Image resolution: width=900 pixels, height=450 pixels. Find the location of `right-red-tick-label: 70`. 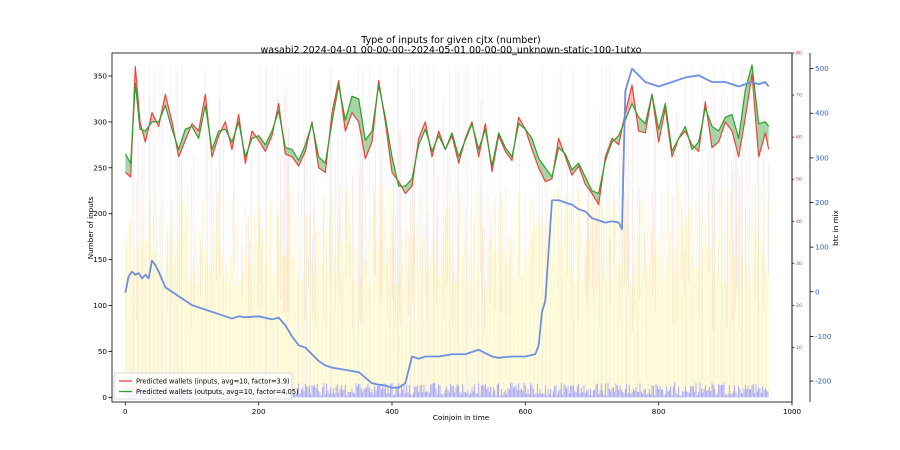

right-red-tick-label: 70 is located at coordinates (799, 96).